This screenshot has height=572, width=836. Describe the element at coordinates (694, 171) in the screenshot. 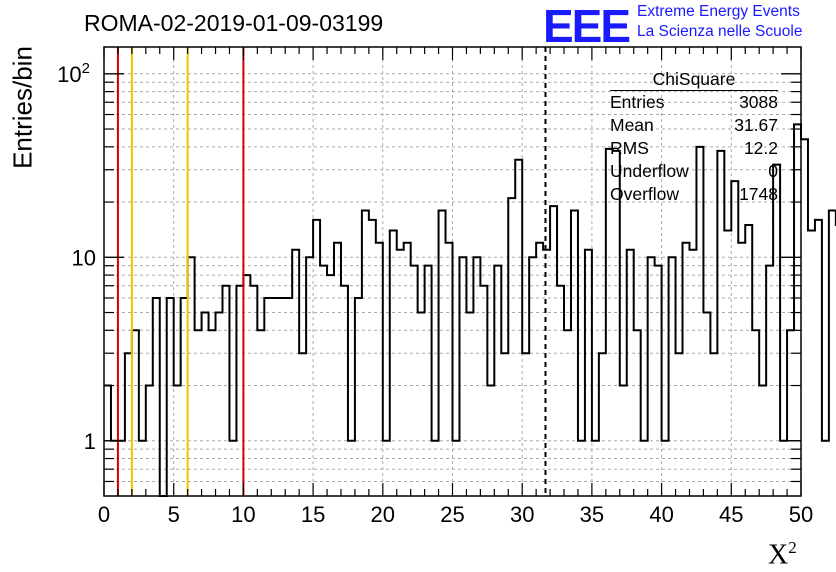

I see `stats-row: Underflow 0` at that location.